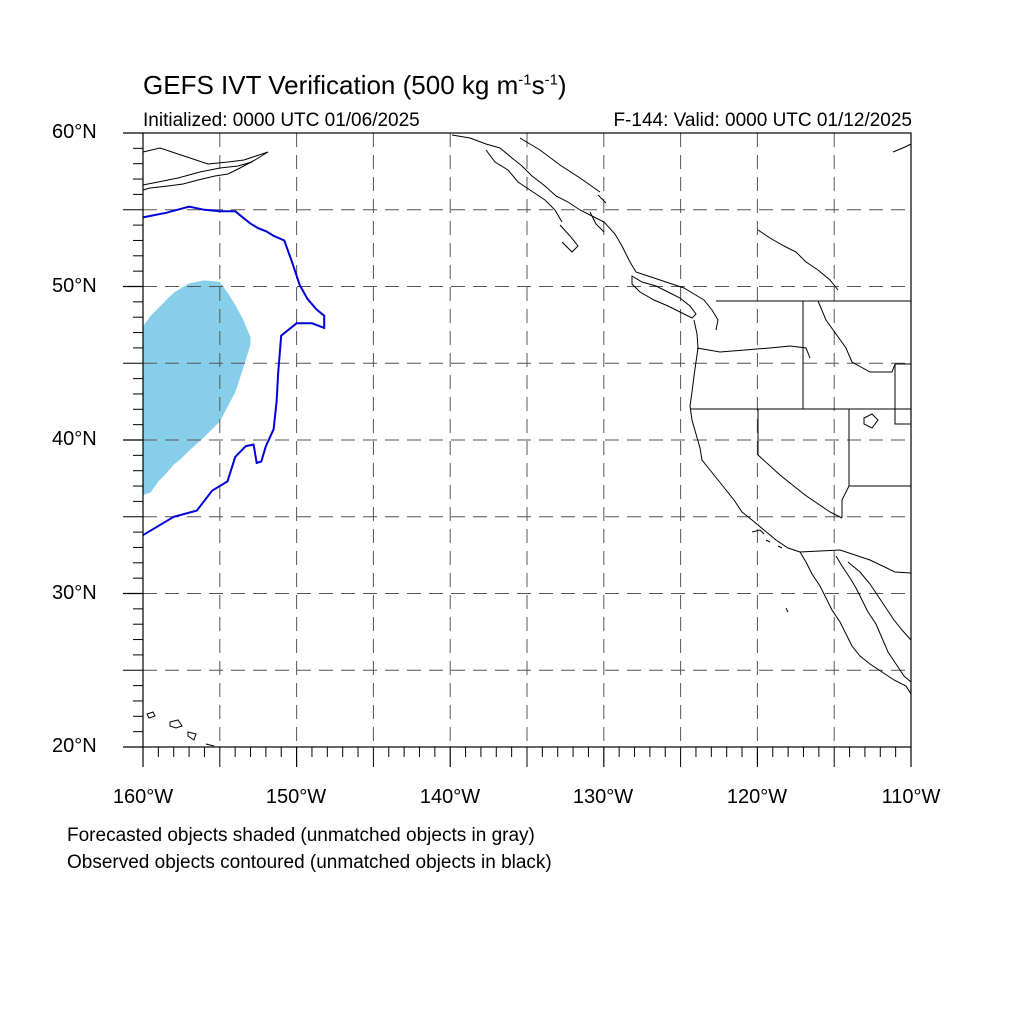 The image size is (1024, 1024). I want to click on lat-label-30n: 30°N, so click(74, 593).